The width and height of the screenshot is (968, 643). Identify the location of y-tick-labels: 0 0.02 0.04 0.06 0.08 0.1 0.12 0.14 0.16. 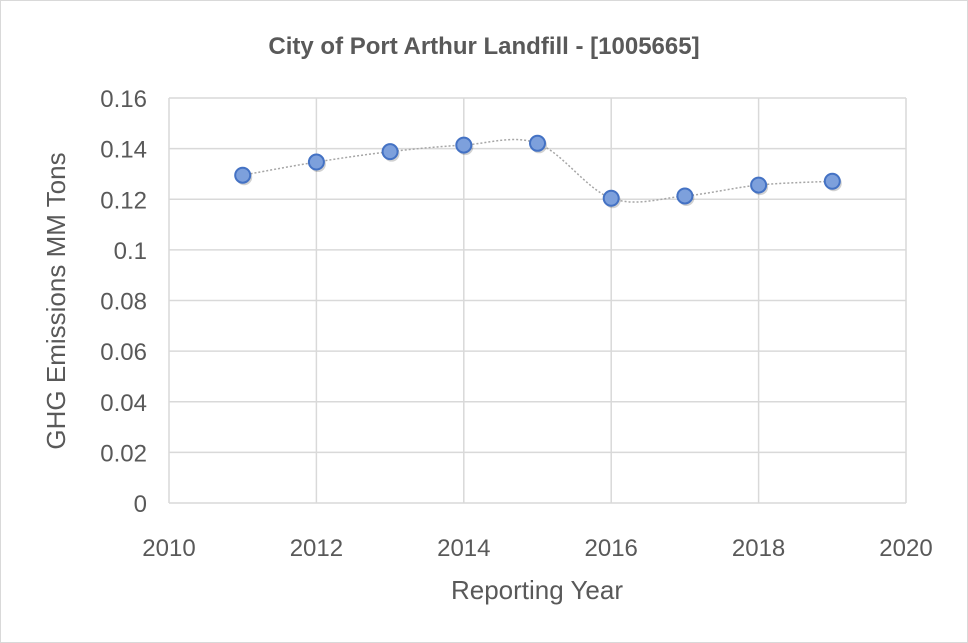
(123, 302).